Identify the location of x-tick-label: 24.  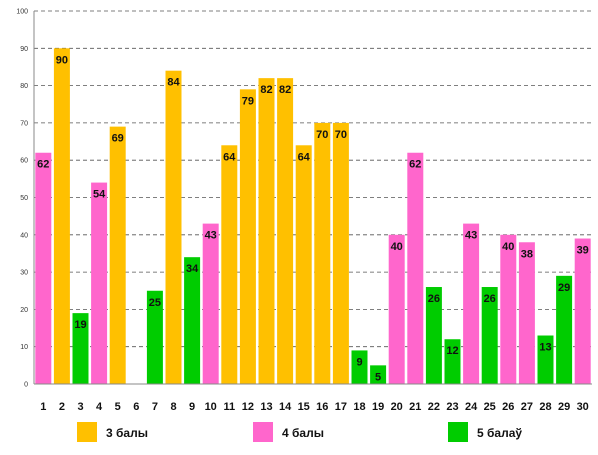
(471, 407).